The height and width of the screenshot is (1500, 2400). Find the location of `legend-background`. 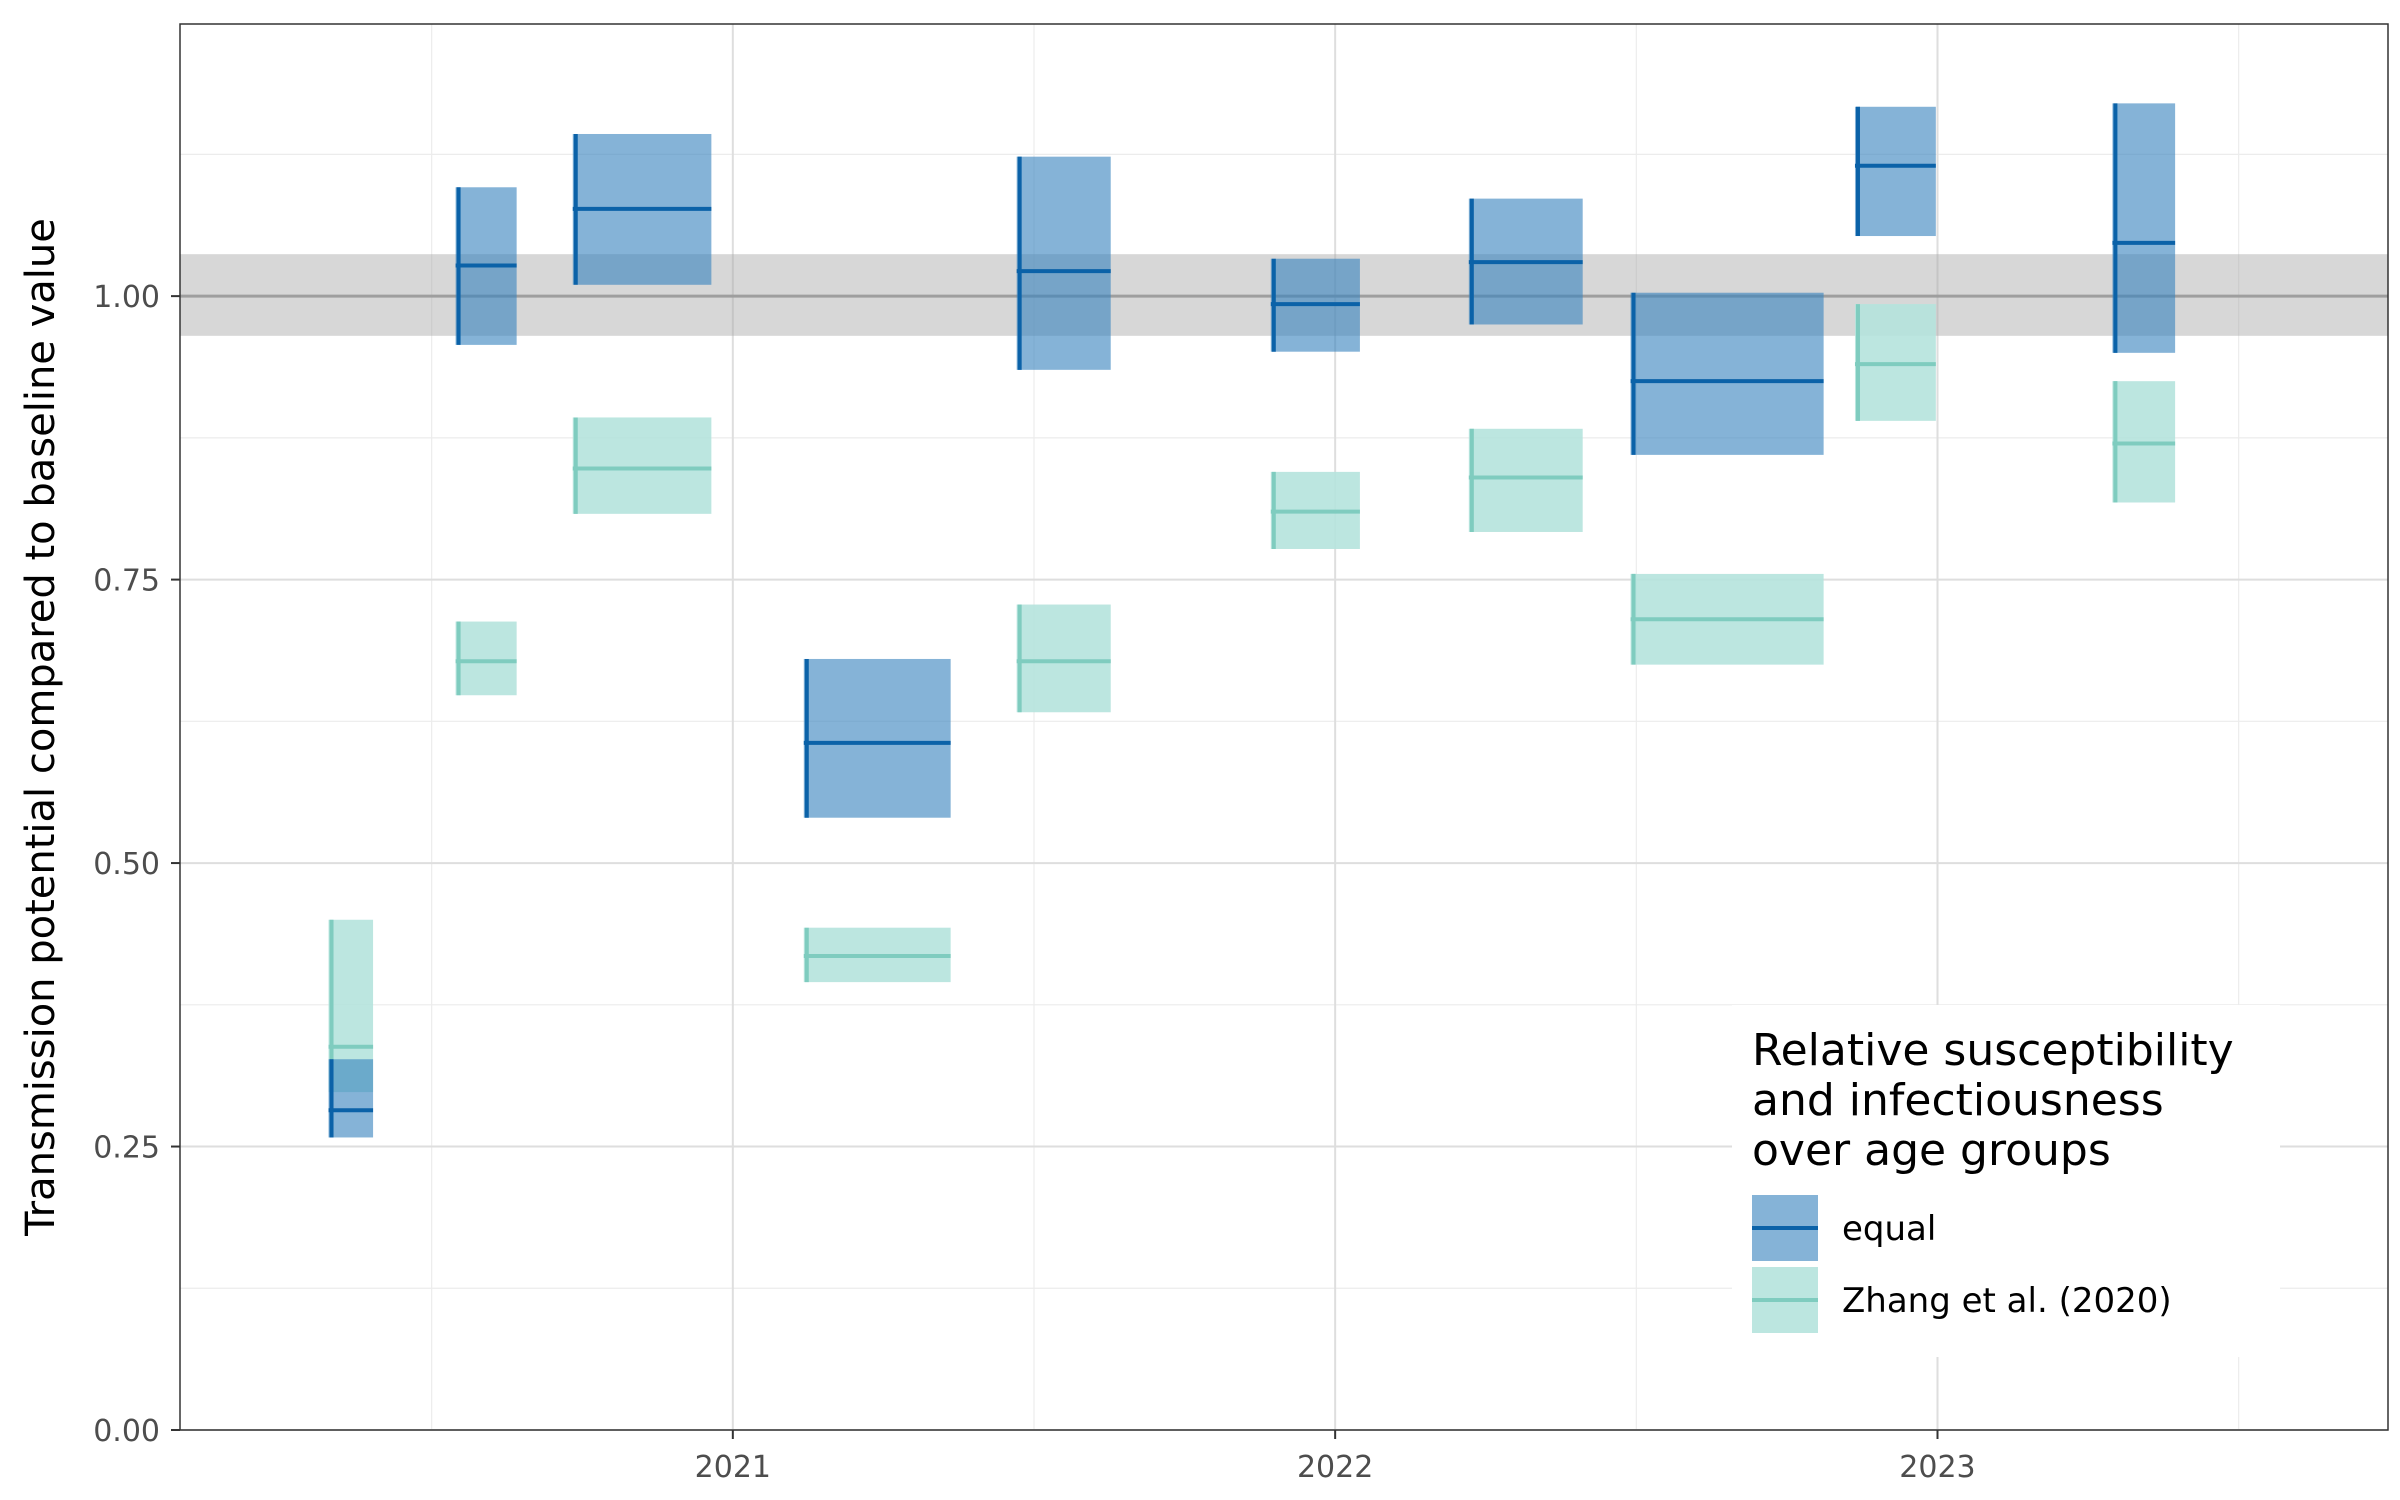

legend-background is located at coordinates (2006, 1181).